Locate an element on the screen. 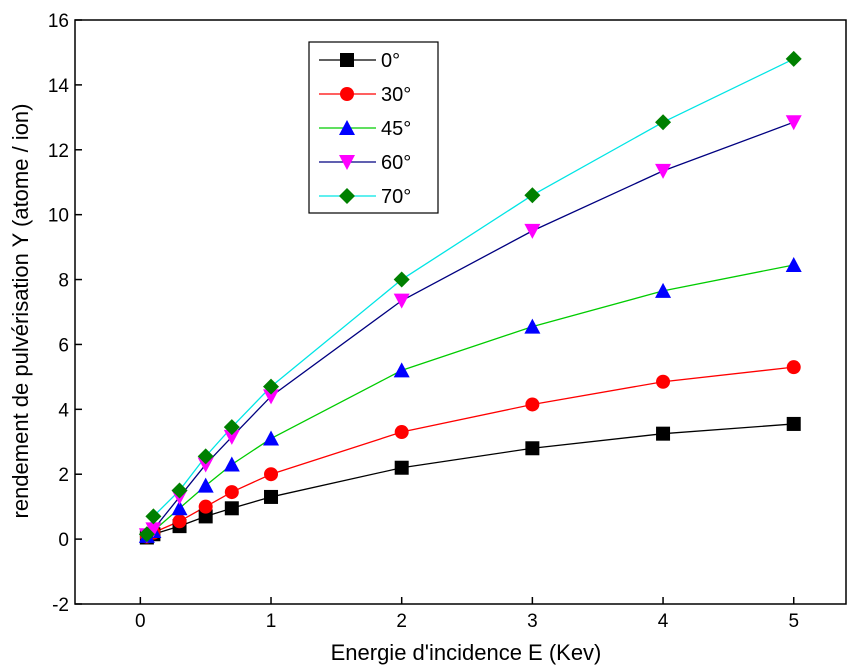 This screenshot has width=849, height=671. y-tick-label: 4 is located at coordinates (63, 410).